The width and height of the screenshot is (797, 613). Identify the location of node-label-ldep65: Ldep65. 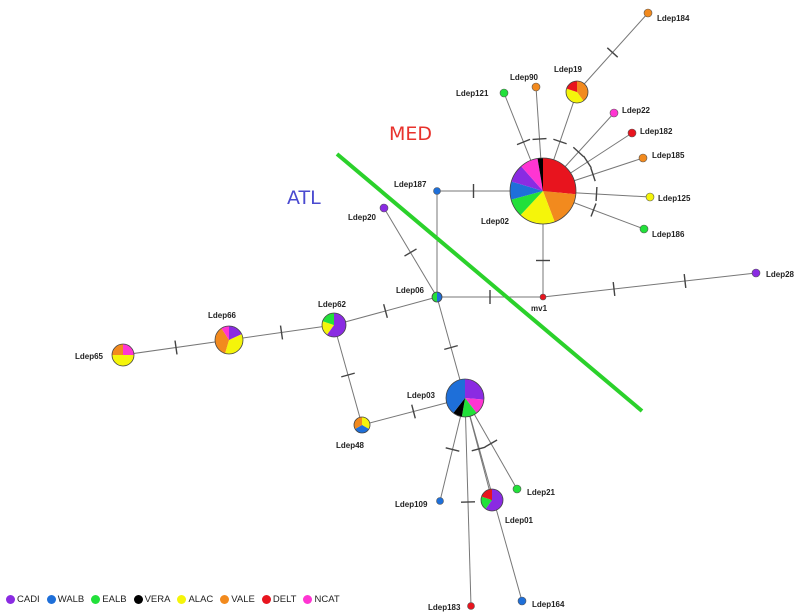
(89, 356).